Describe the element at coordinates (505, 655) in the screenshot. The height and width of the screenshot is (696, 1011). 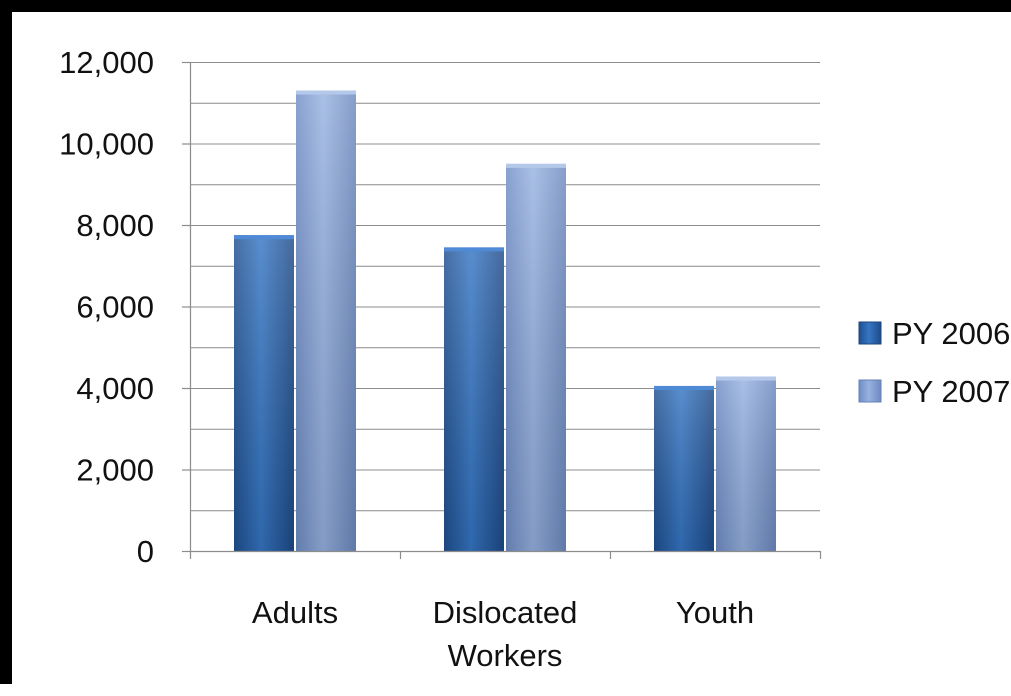
I see `x-category-label: Workers` at that location.